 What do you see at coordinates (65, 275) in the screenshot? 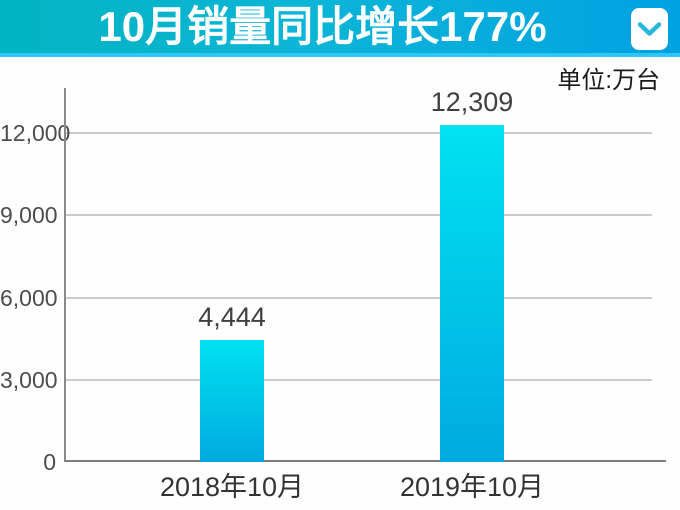
I see `y-axis-line` at bounding box center [65, 275].